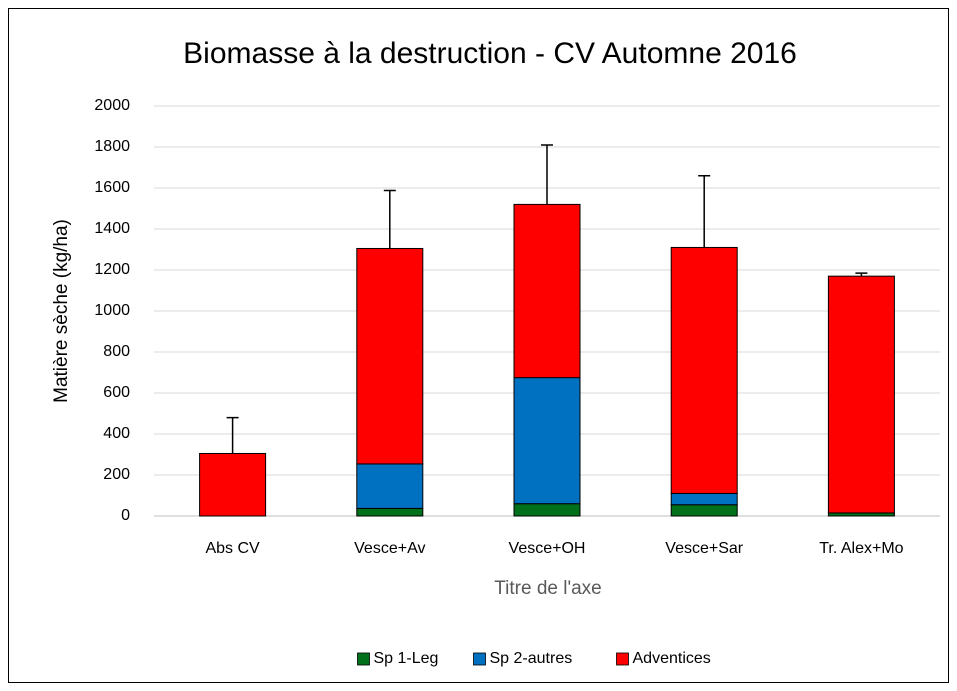 This screenshot has width=957, height=691. I want to click on y-tick-label: 1800, so click(112, 146).